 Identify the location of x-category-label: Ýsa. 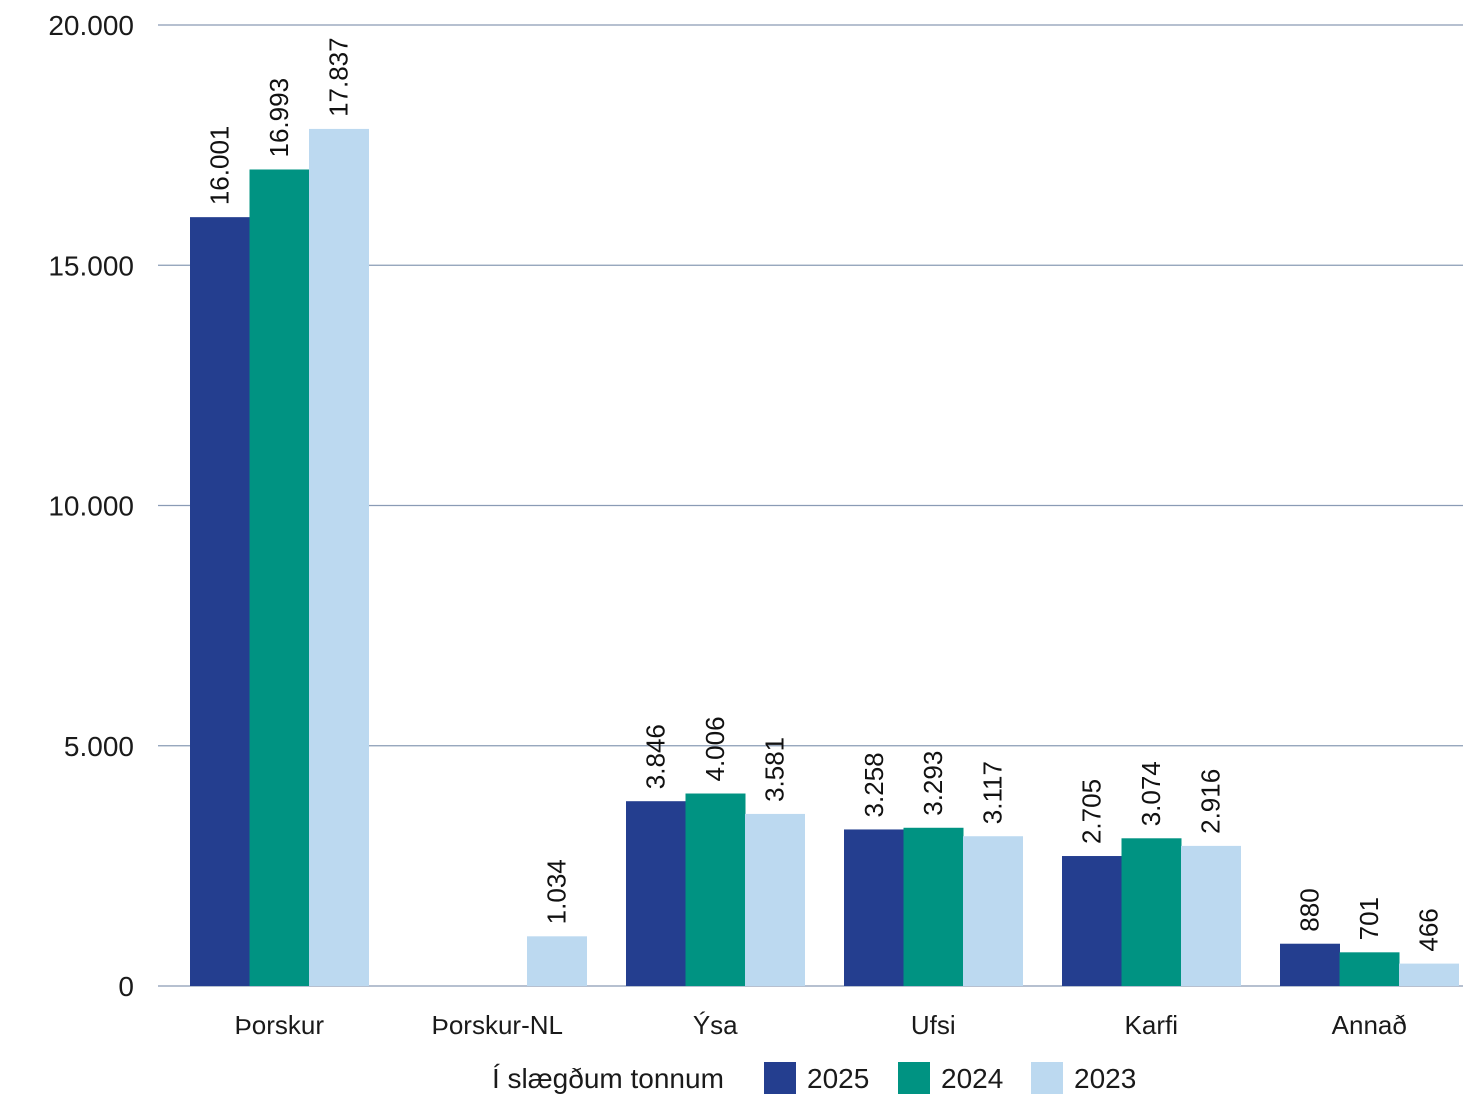
(715, 1025).